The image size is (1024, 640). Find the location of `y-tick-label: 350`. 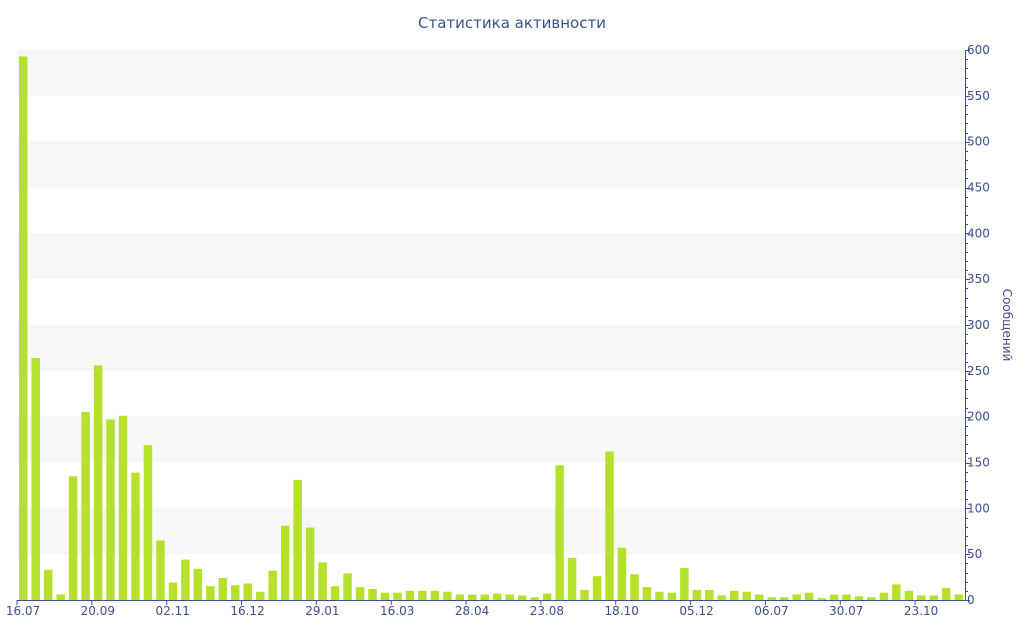

y-tick-label: 350 is located at coordinates (978, 279).